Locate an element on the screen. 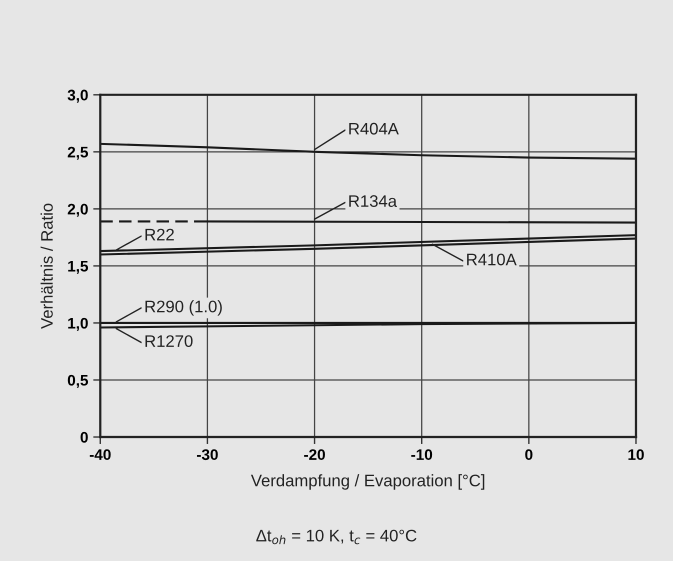 This screenshot has height=561, width=673. y-axis-title: Verhältnis / Ratio is located at coordinates (46, 266).